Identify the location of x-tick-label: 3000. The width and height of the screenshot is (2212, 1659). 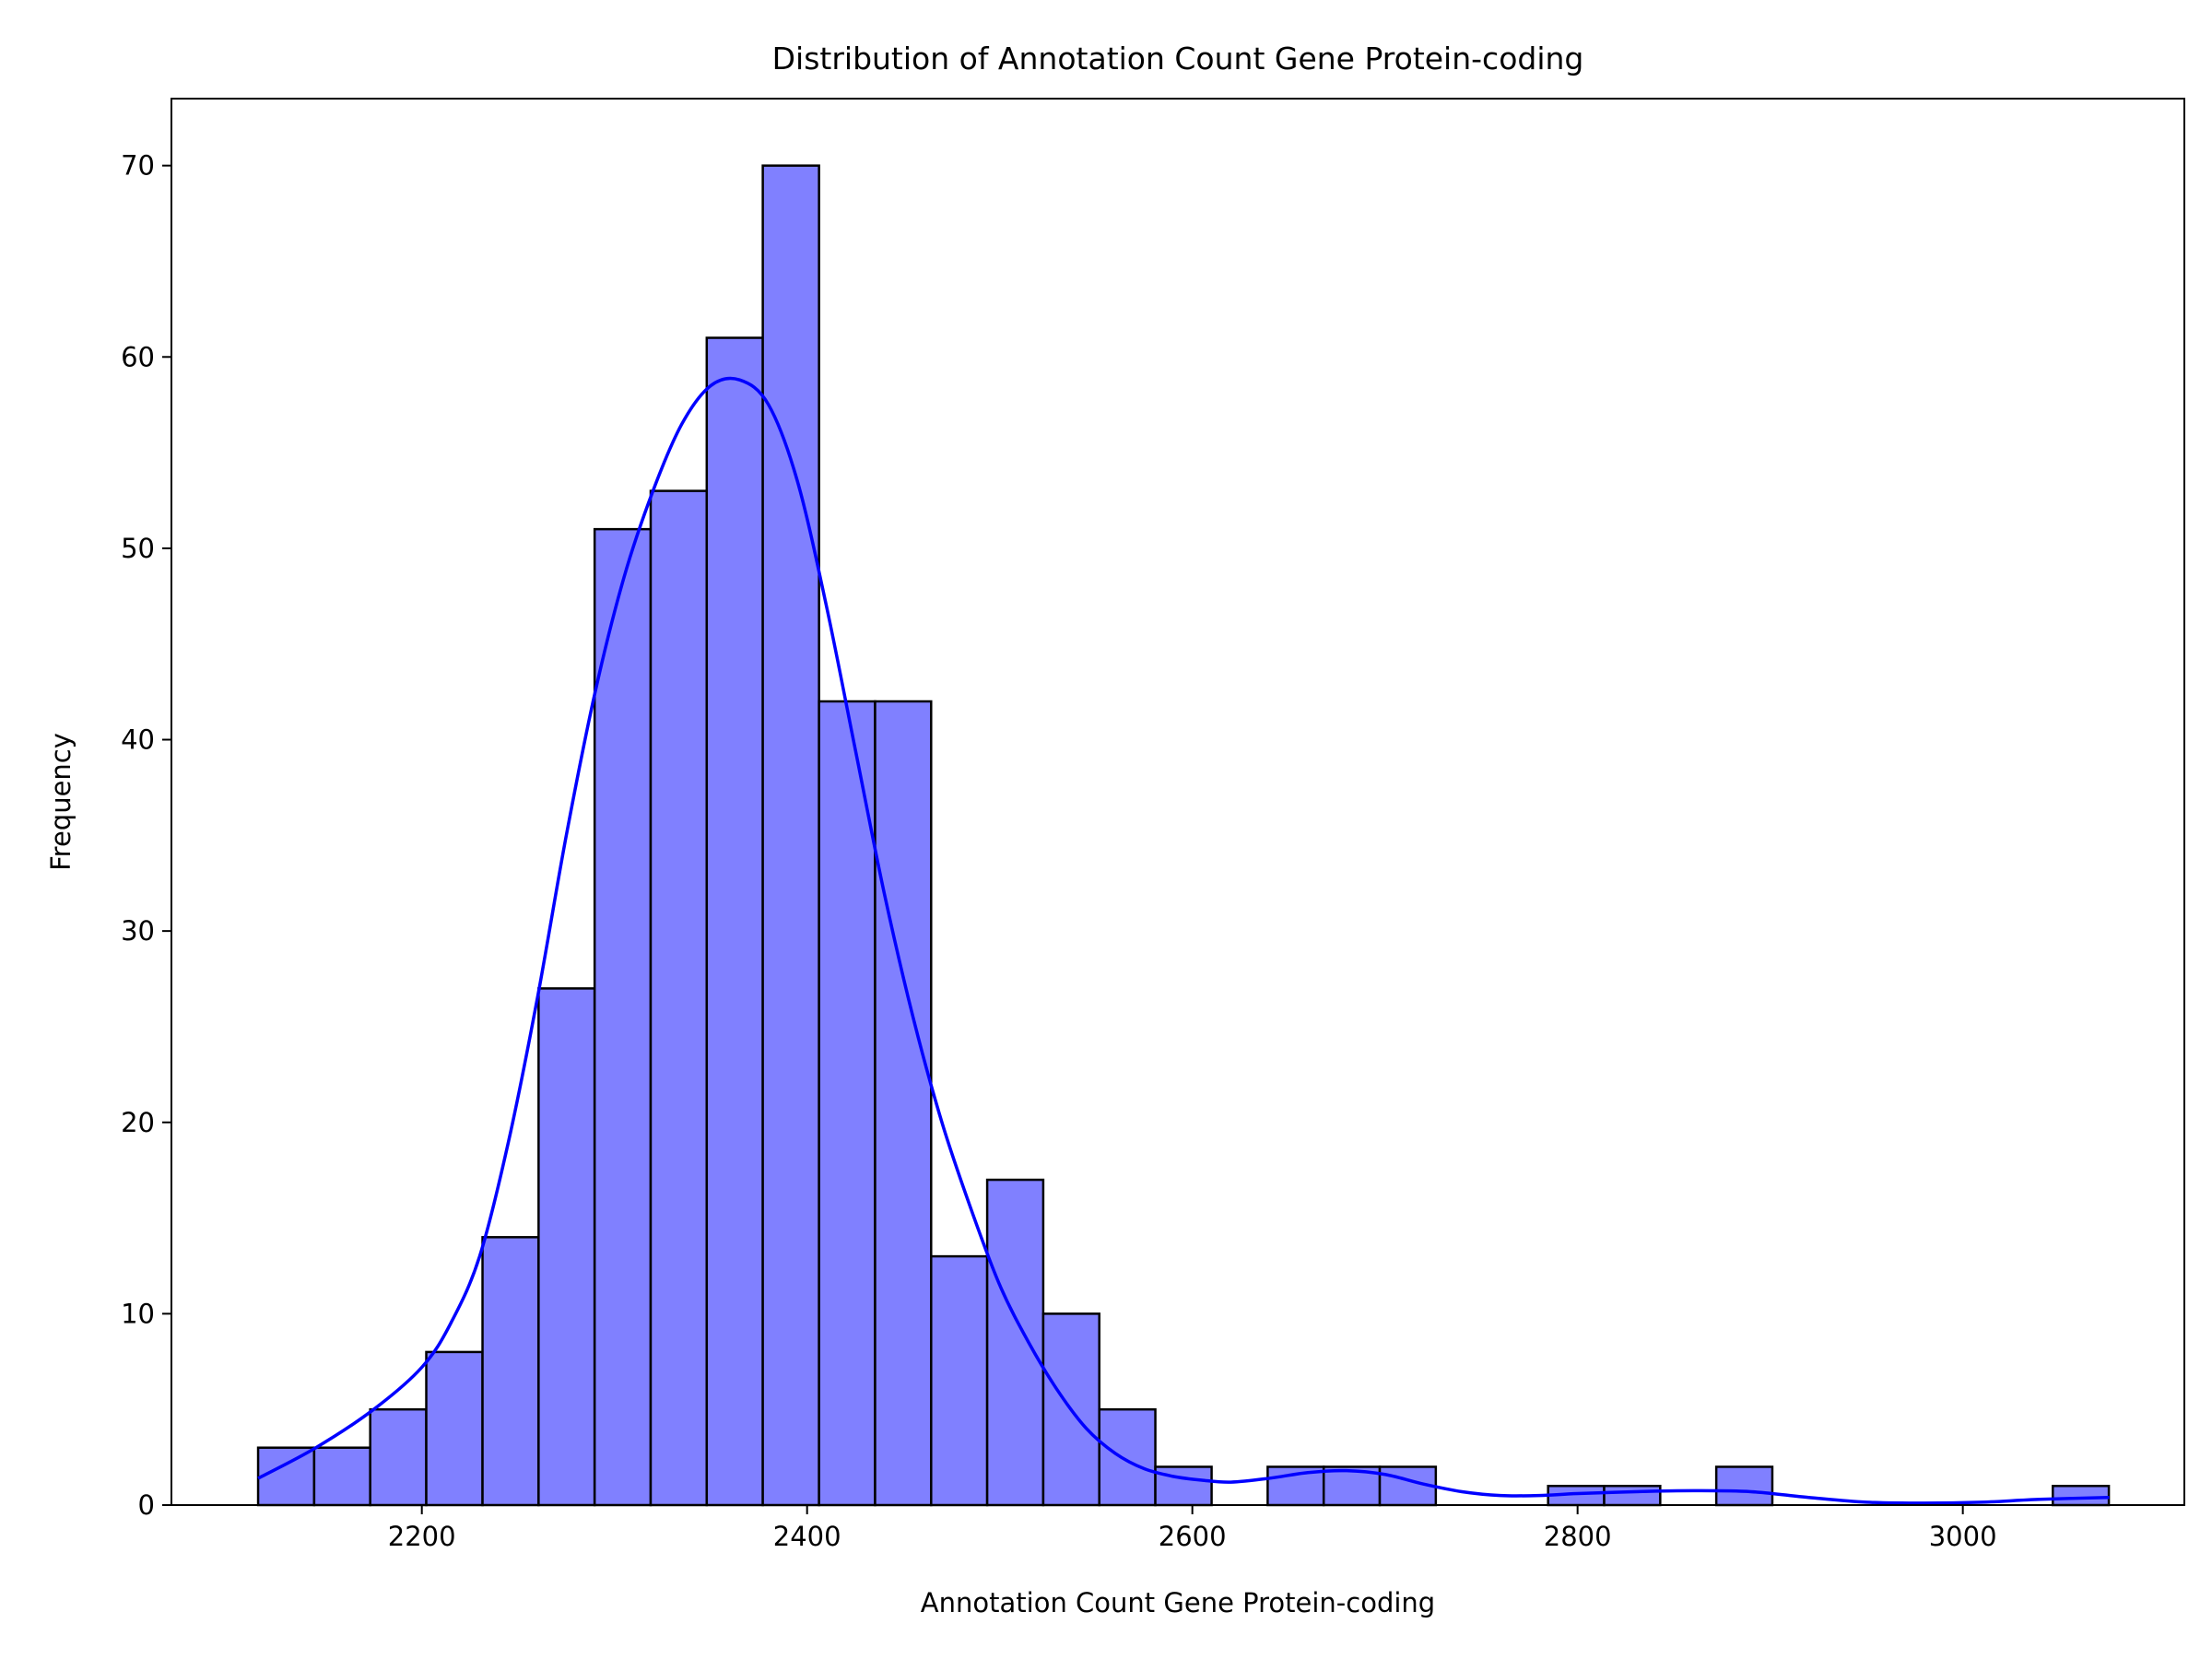
(1963, 1536).